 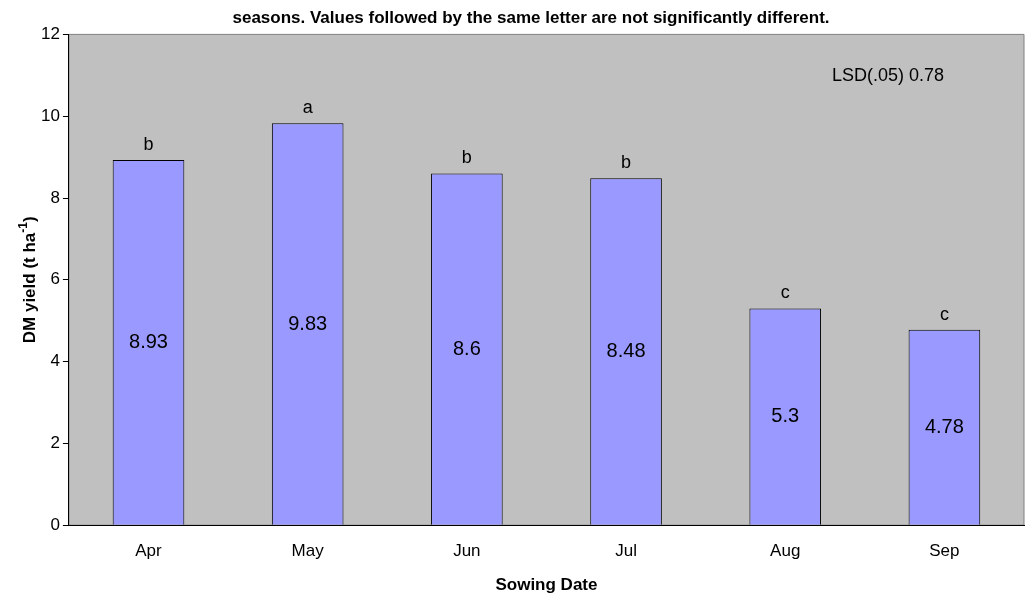 What do you see at coordinates (308, 107) in the screenshot?
I see `annotation: a` at bounding box center [308, 107].